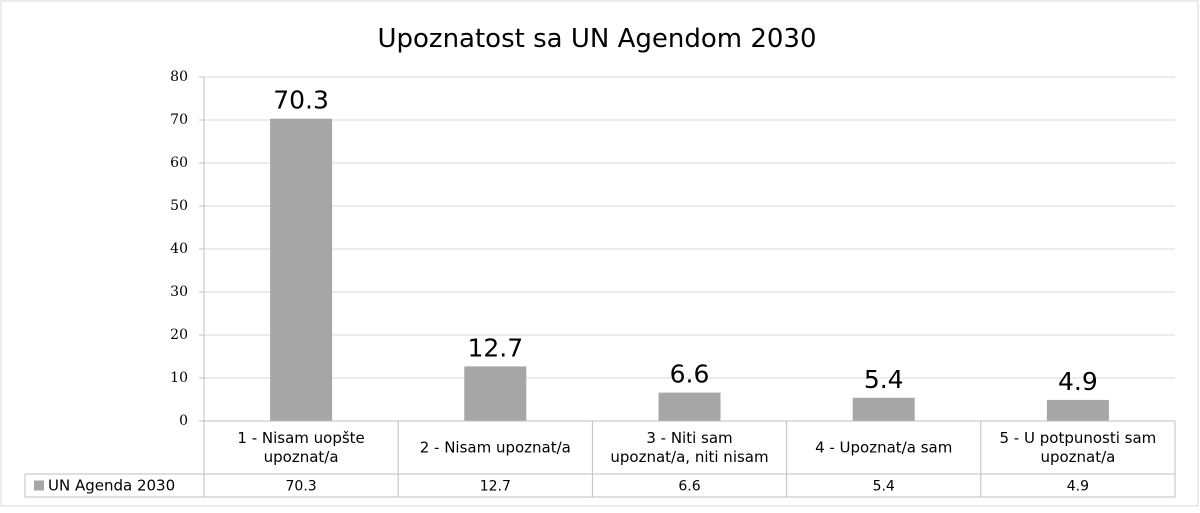 Image resolution: width=1200 pixels, height=513 pixels. What do you see at coordinates (1078, 487) in the screenshot?
I see `table-value: 4.9` at bounding box center [1078, 487].